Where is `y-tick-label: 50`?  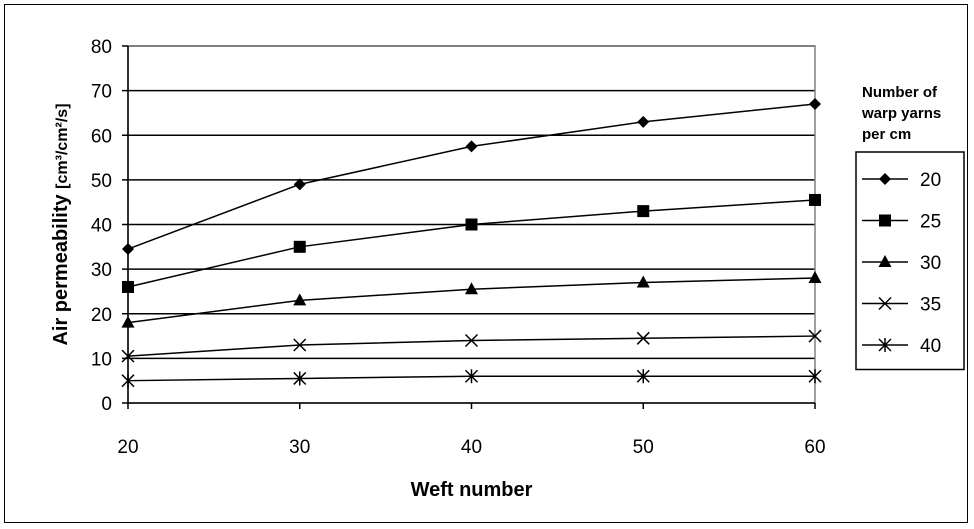 y-tick-label: 50 is located at coordinates (101, 181).